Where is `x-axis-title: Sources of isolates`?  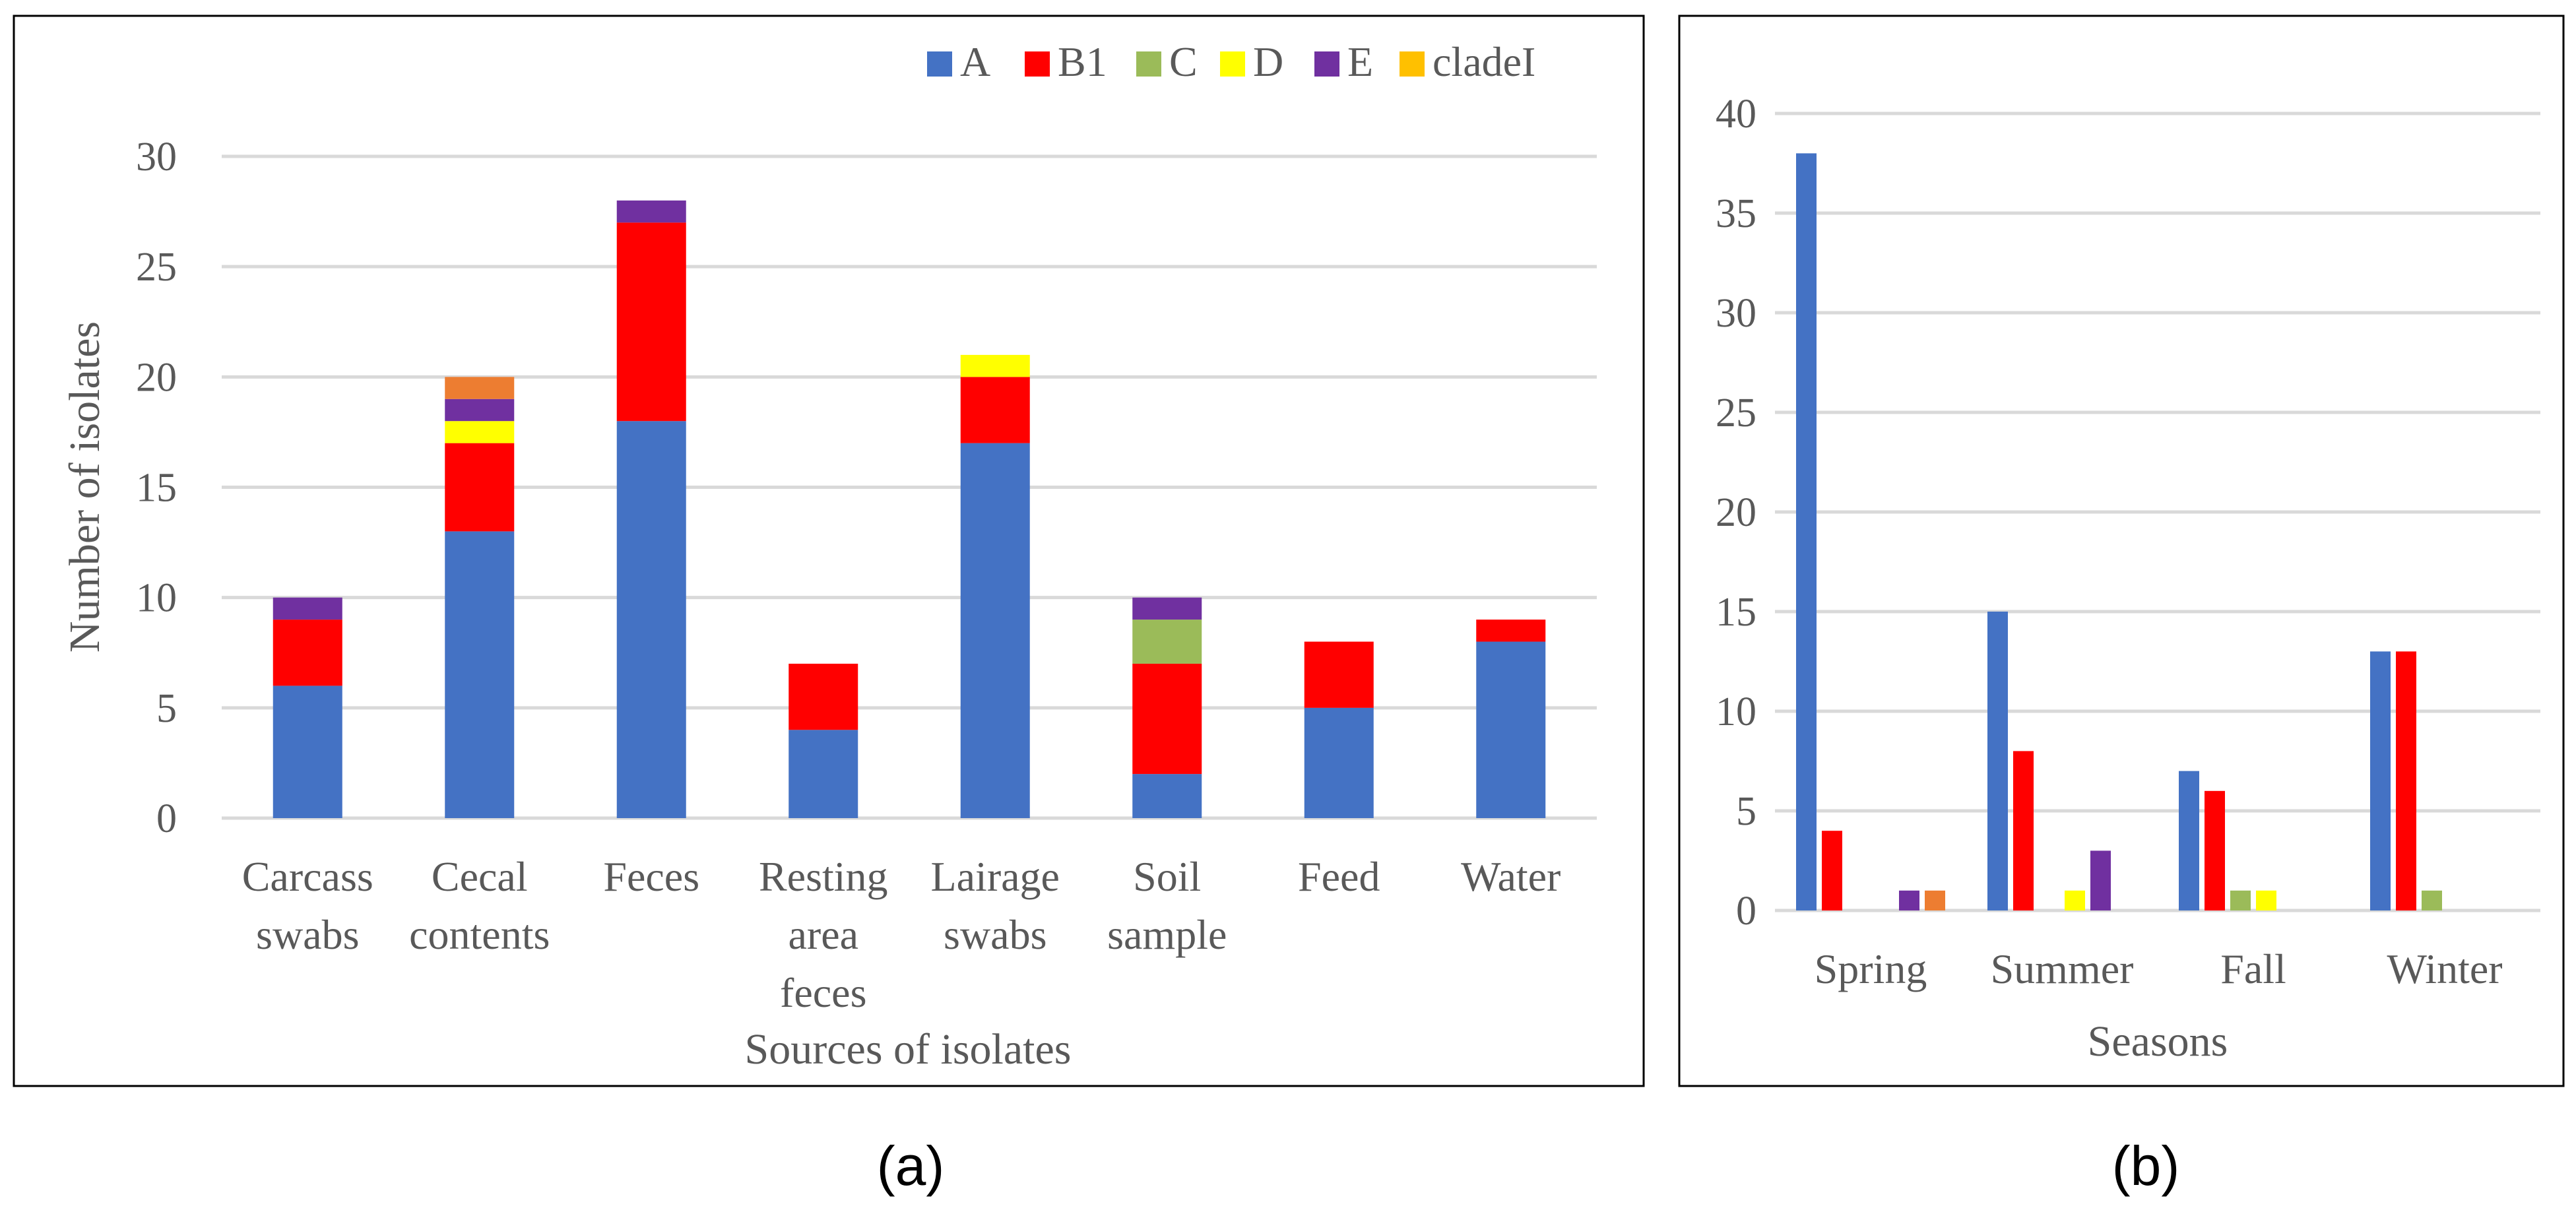 x-axis-title: Sources of isolates is located at coordinates (908, 1049).